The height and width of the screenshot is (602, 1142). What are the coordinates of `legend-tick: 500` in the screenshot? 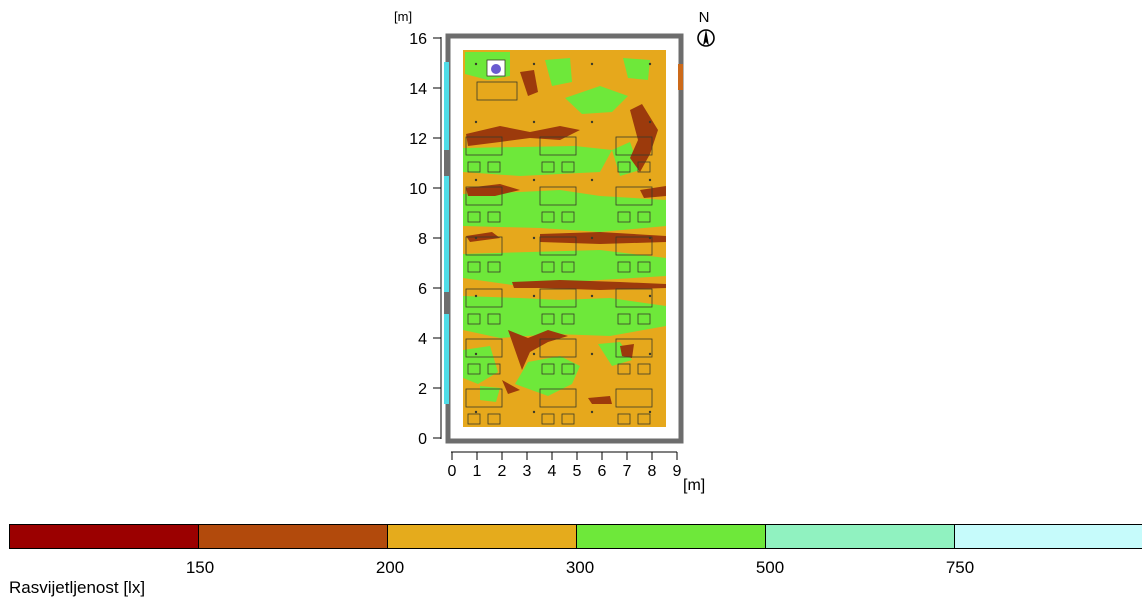 It's located at (770, 567).